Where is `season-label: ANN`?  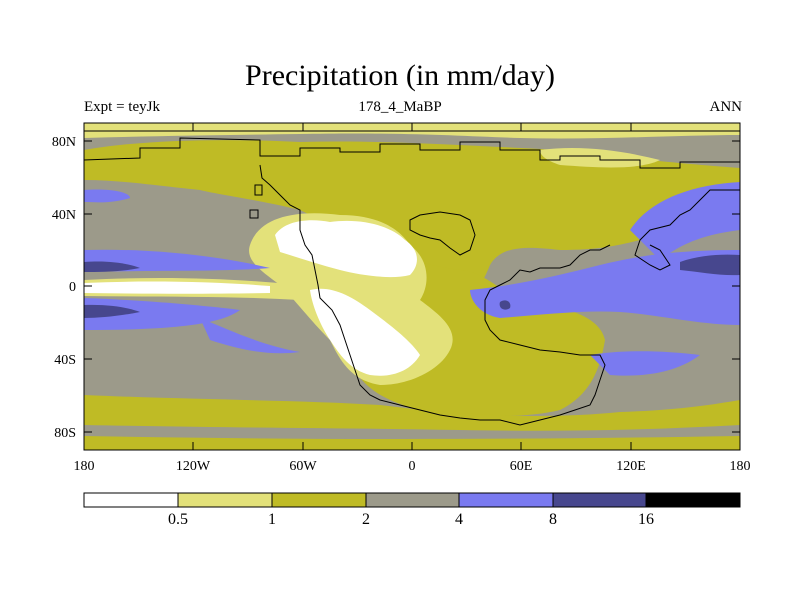 season-label: ANN is located at coordinates (726, 107).